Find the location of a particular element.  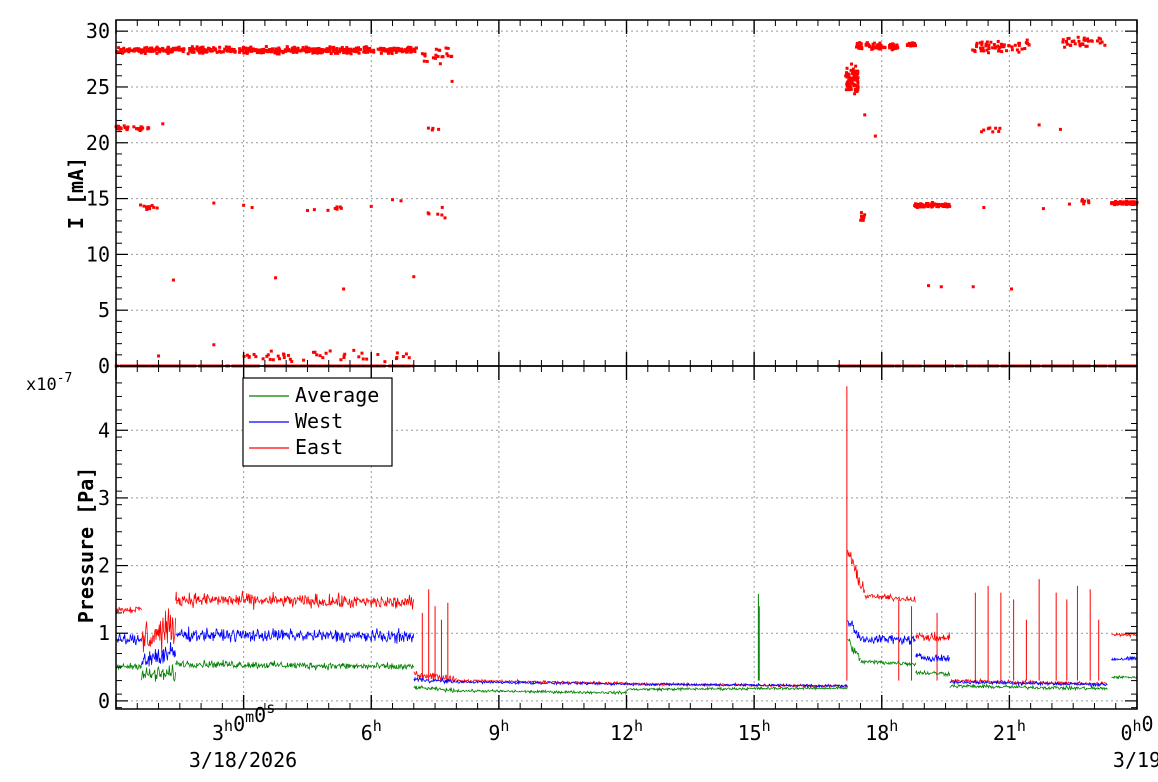

y-exponent-base: x10 is located at coordinates (41, 385).